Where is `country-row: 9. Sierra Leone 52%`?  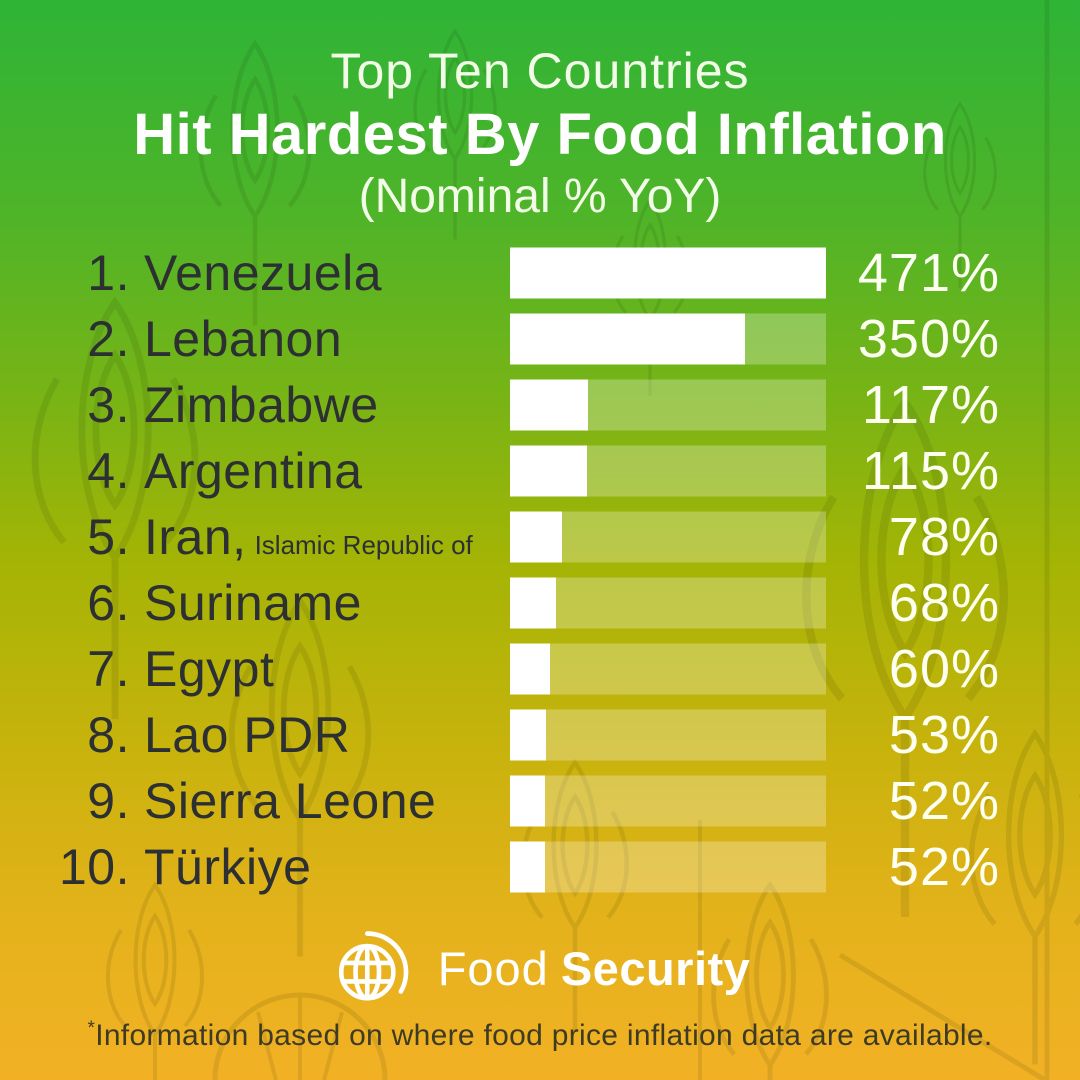
country-row: 9. Sierra Leone 52% is located at coordinates (540, 801).